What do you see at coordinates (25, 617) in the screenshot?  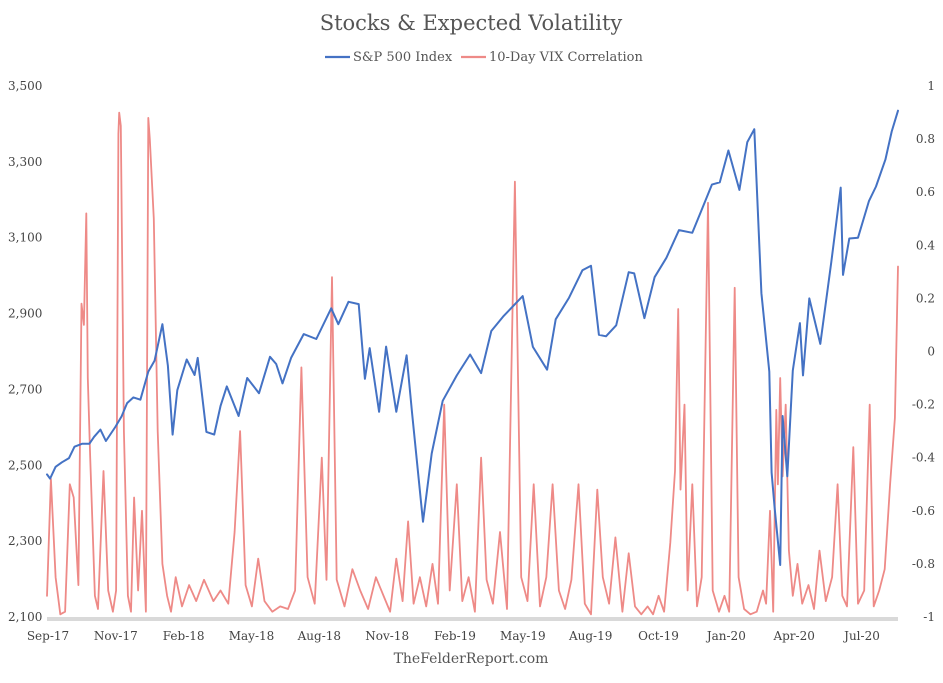 I see `left-y-tick-label: 2,100` at bounding box center [25, 617].